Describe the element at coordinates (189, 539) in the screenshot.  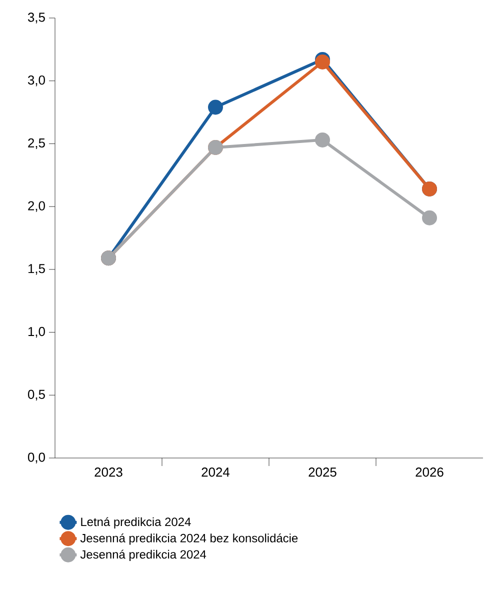
I see `legend-label: Jesenná predikcia 2024 bez konsolidácie` at that location.